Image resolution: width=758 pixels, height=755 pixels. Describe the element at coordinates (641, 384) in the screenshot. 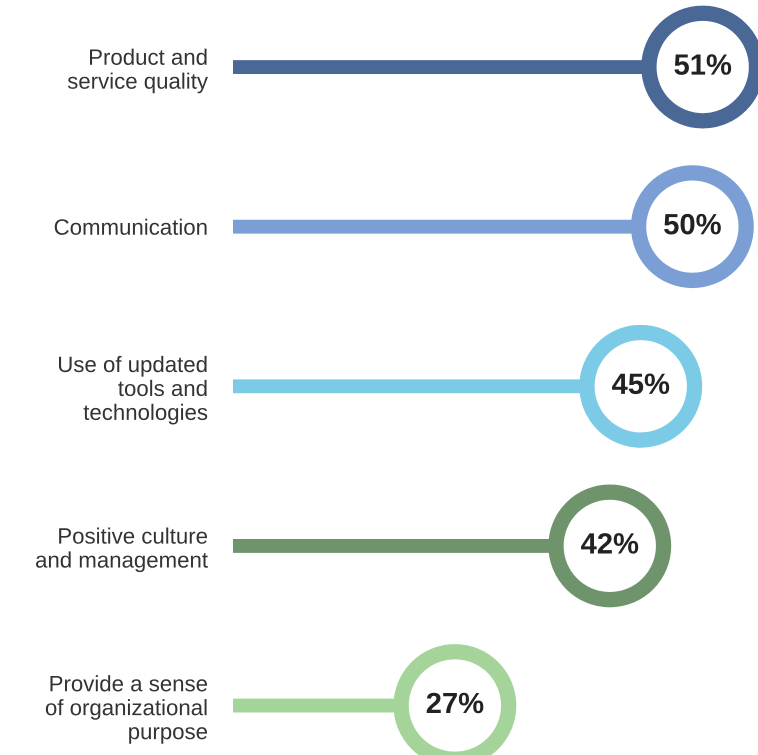

I see `data-label: 45%` at that location.